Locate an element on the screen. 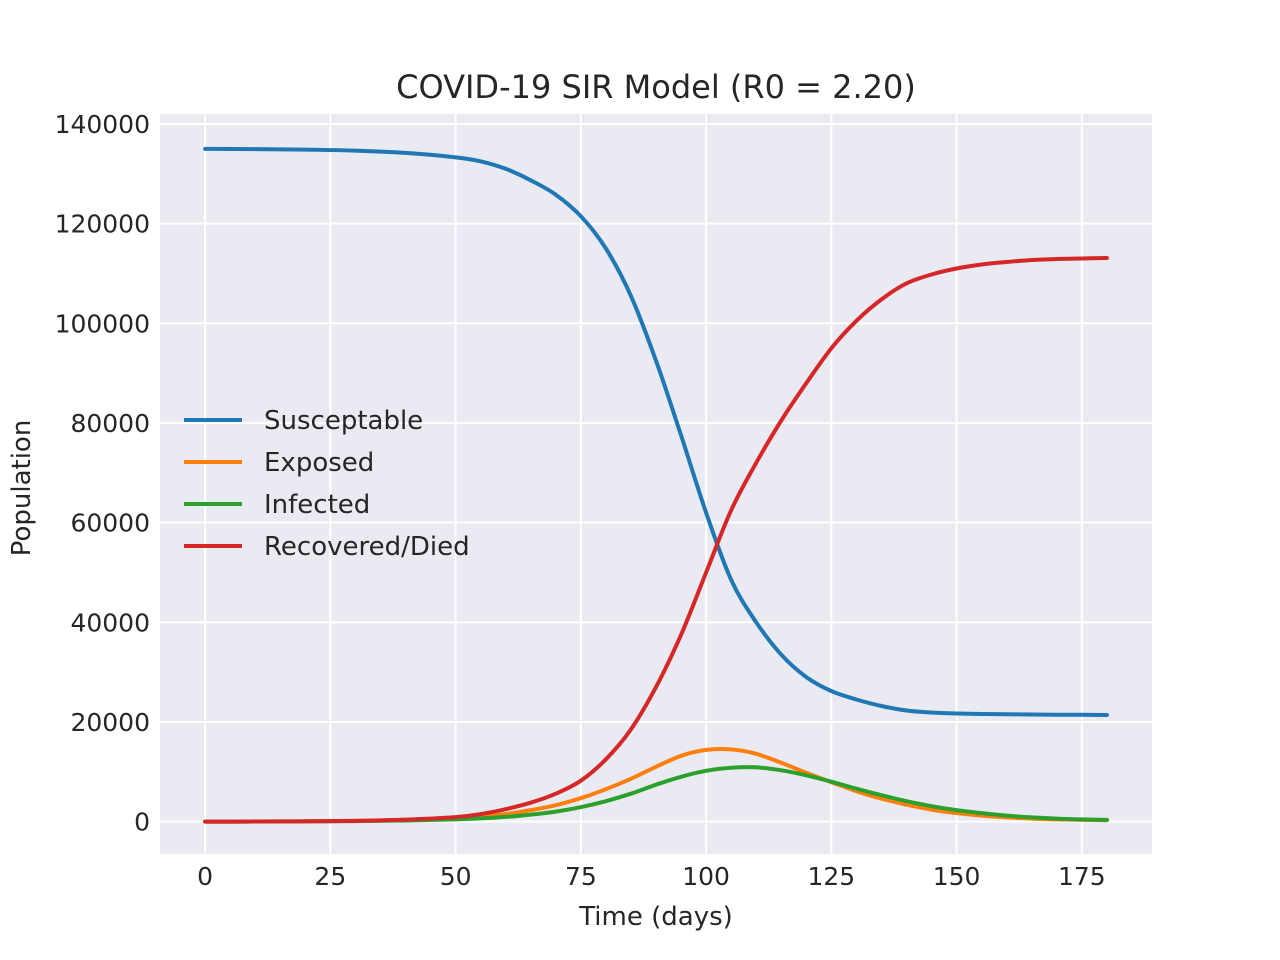 This screenshot has height=960, width=1280. series-line-infected is located at coordinates (656, 794).